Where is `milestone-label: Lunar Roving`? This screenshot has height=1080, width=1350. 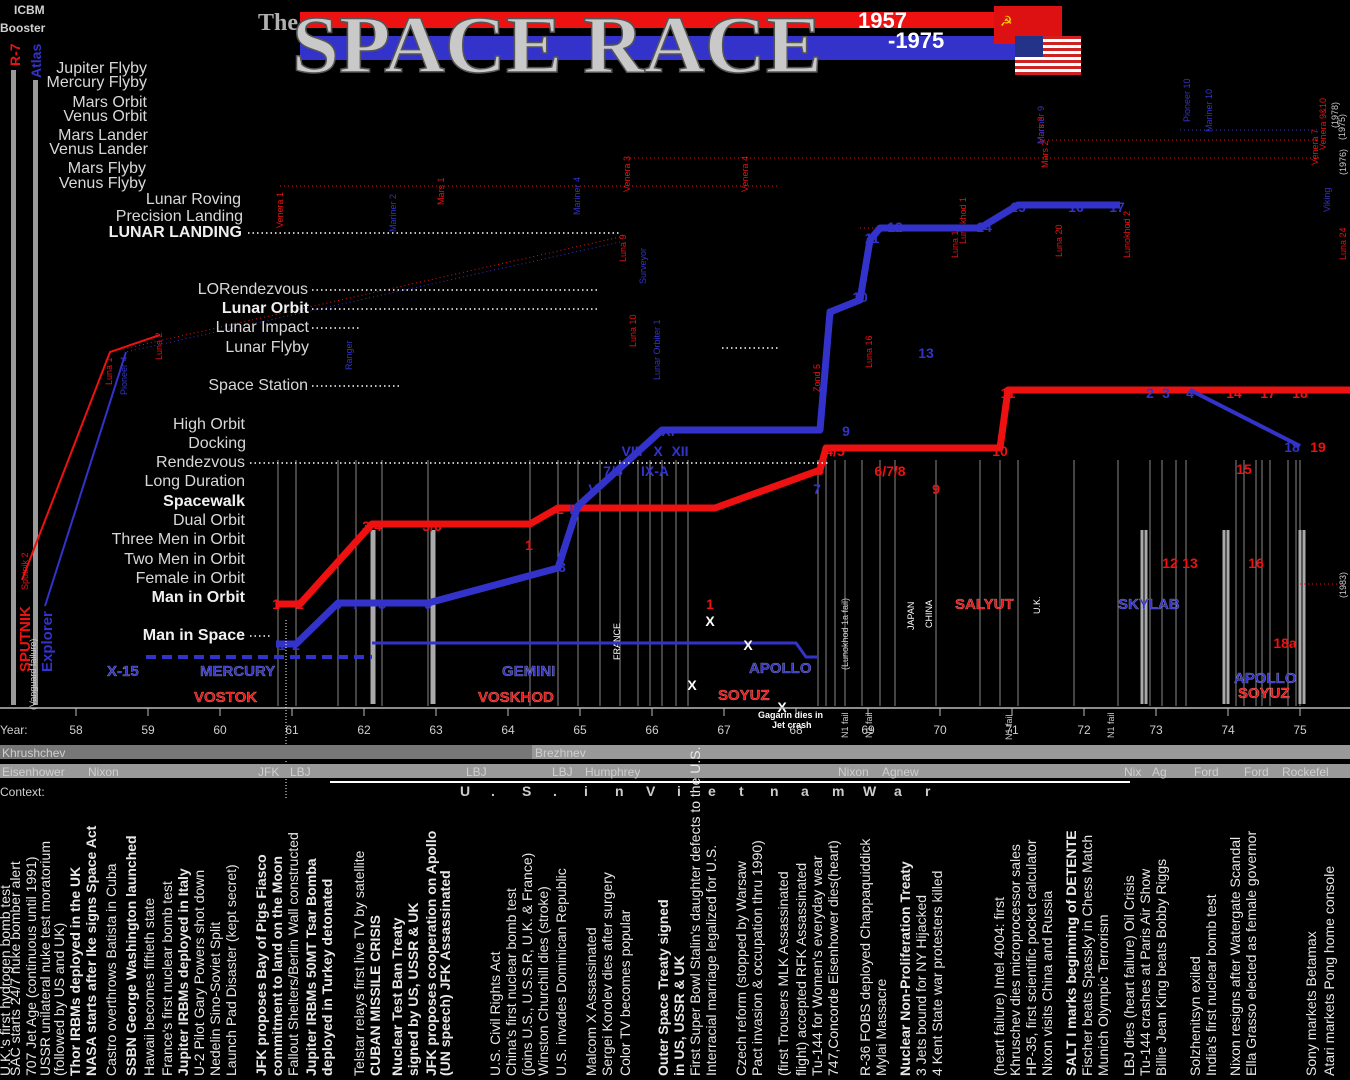 milestone-label: Lunar Roving is located at coordinates (193, 199).